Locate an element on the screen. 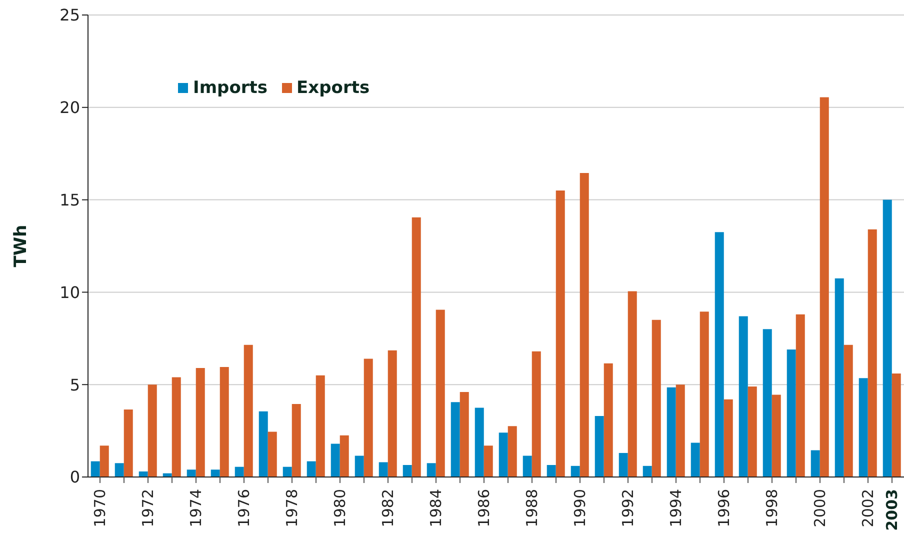  x-tick-label: 2000 is located at coordinates (820, 508).